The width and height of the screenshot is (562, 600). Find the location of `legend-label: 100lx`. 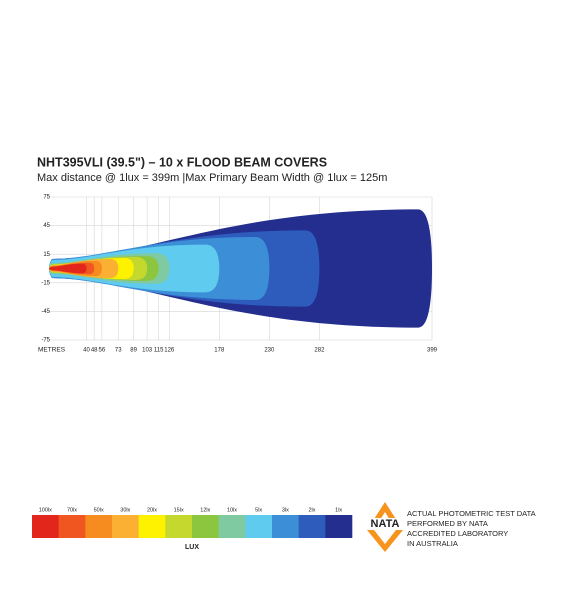

legend-label: 100lx is located at coordinates (45, 510).